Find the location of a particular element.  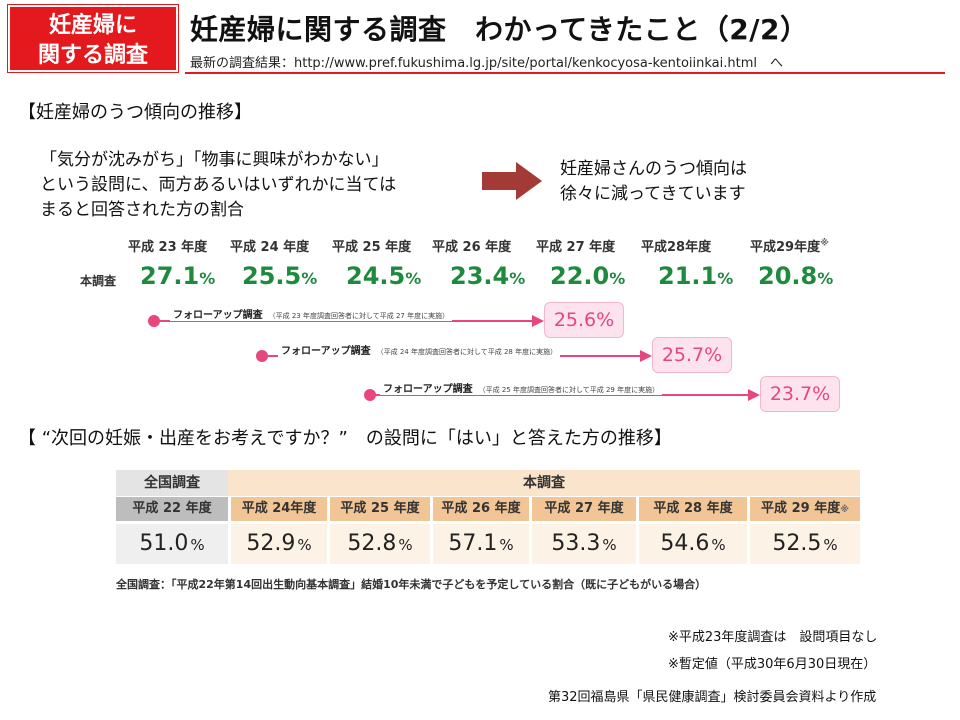

row-label-main-survey: 本調査 is located at coordinates (98, 281).